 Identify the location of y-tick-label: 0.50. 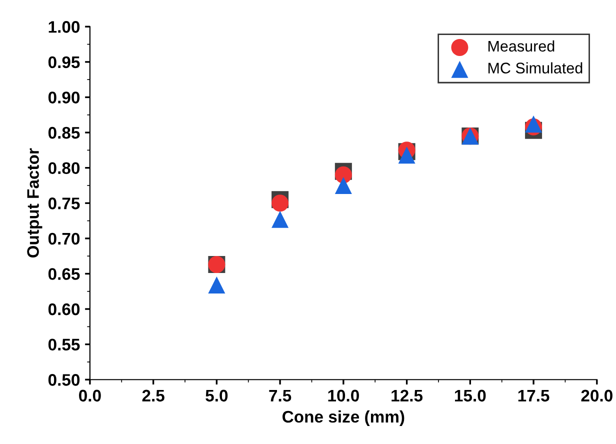
(64, 380).